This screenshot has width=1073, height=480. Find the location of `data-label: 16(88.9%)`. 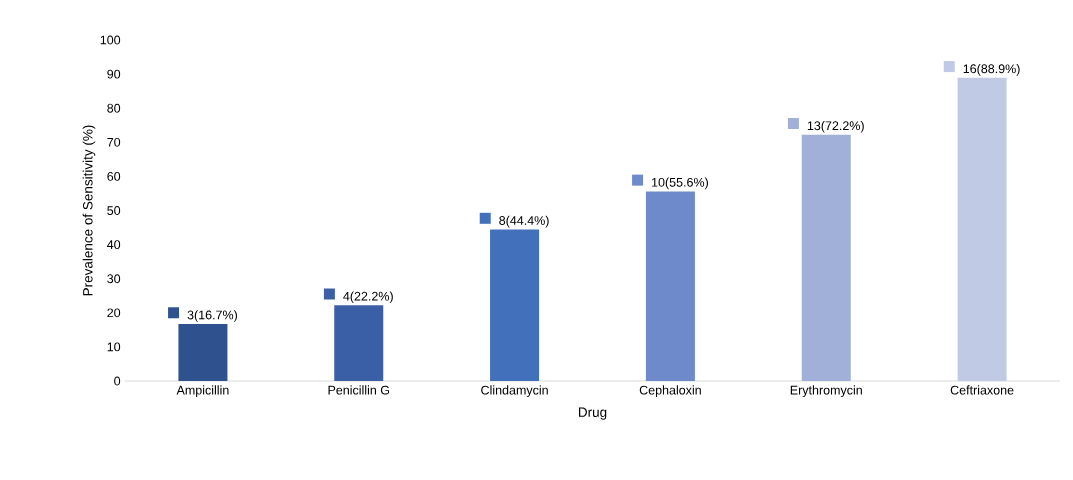

data-label: 16(88.9%) is located at coordinates (991, 70).